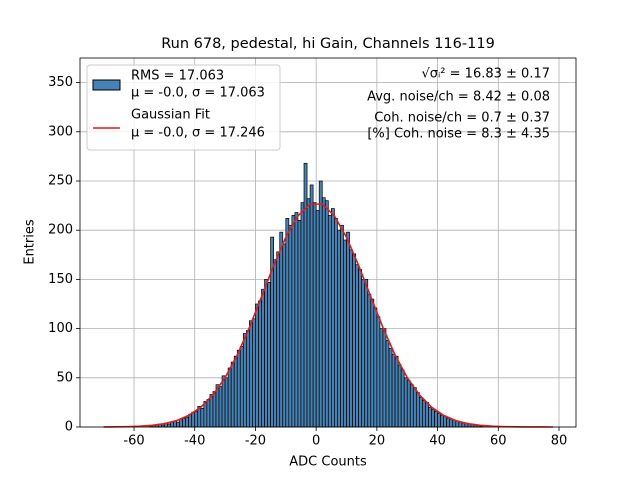  I want to click on x-axis-label: ADC Counts, so click(328, 462).